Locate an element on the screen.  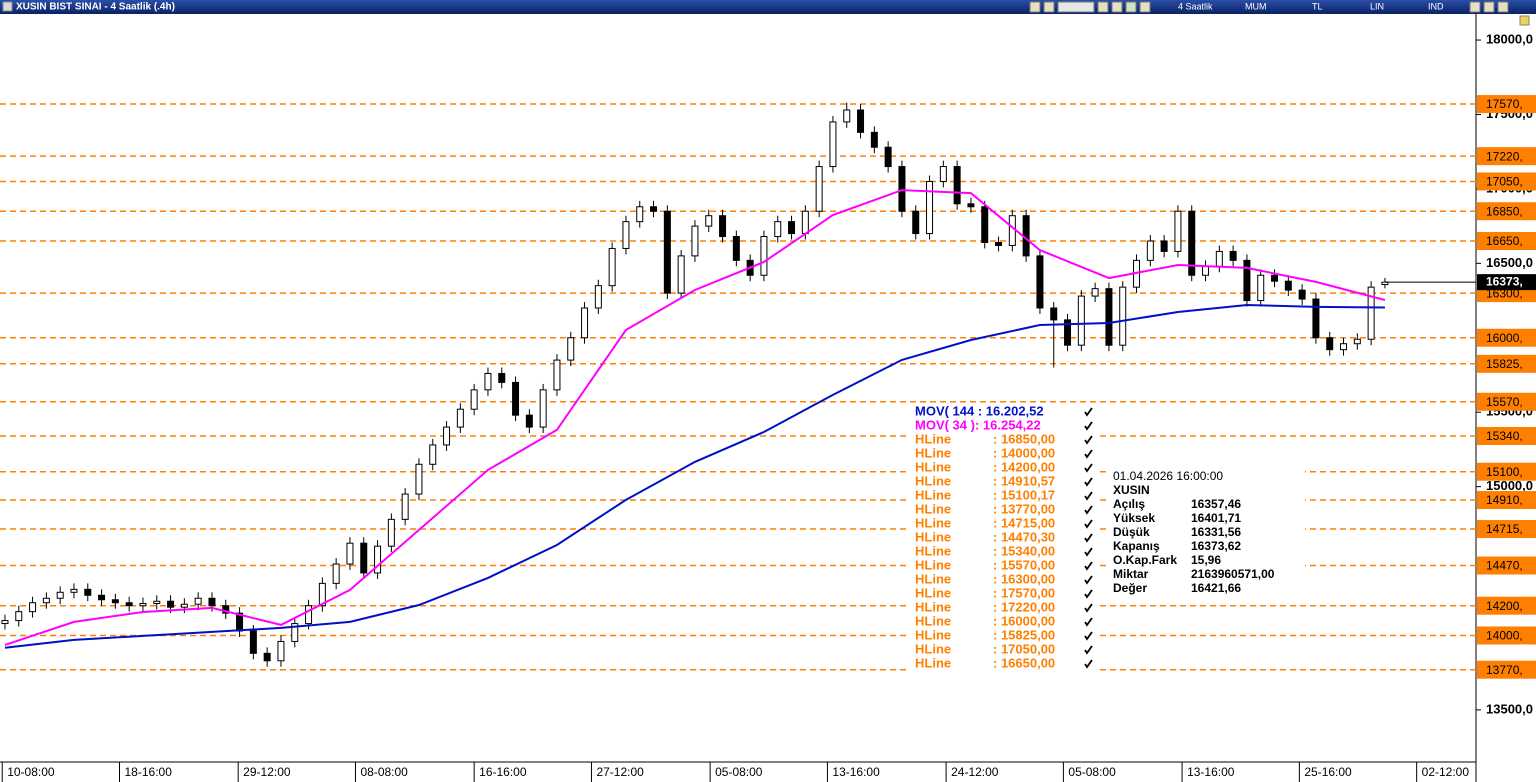
legend-value: : 17220,00 is located at coordinates (1024, 606).